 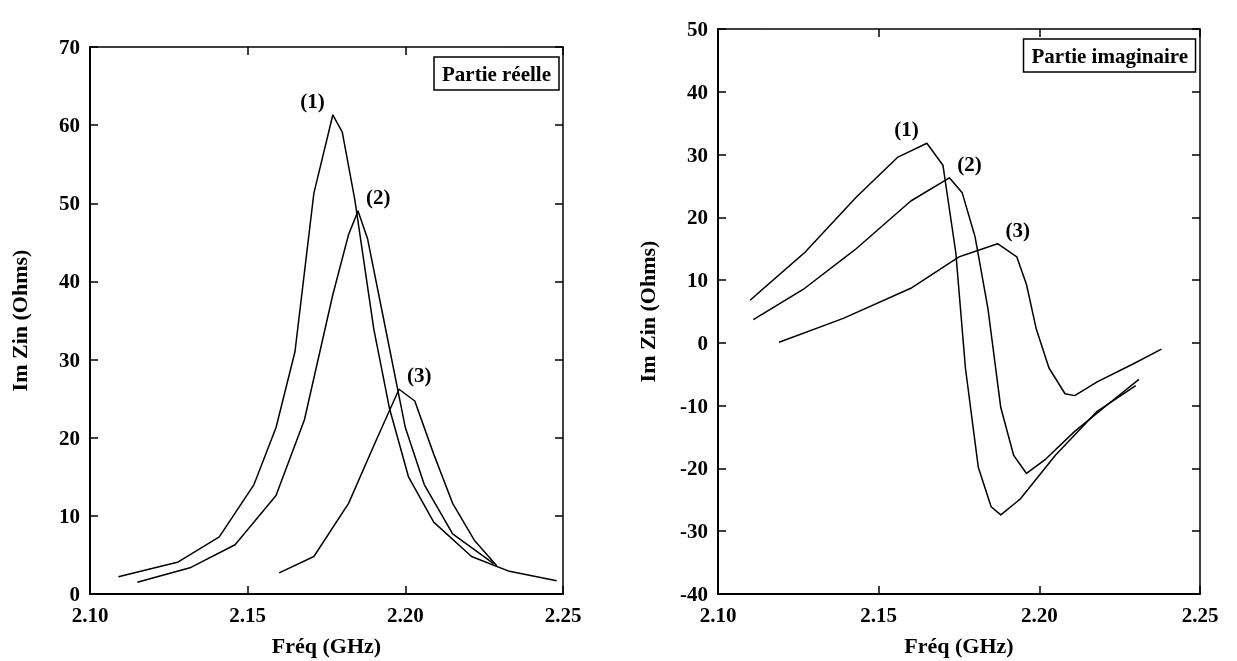 What do you see at coordinates (69, 125) in the screenshot?
I see `y-tick-label: 60` at bounding box center [69, 125].